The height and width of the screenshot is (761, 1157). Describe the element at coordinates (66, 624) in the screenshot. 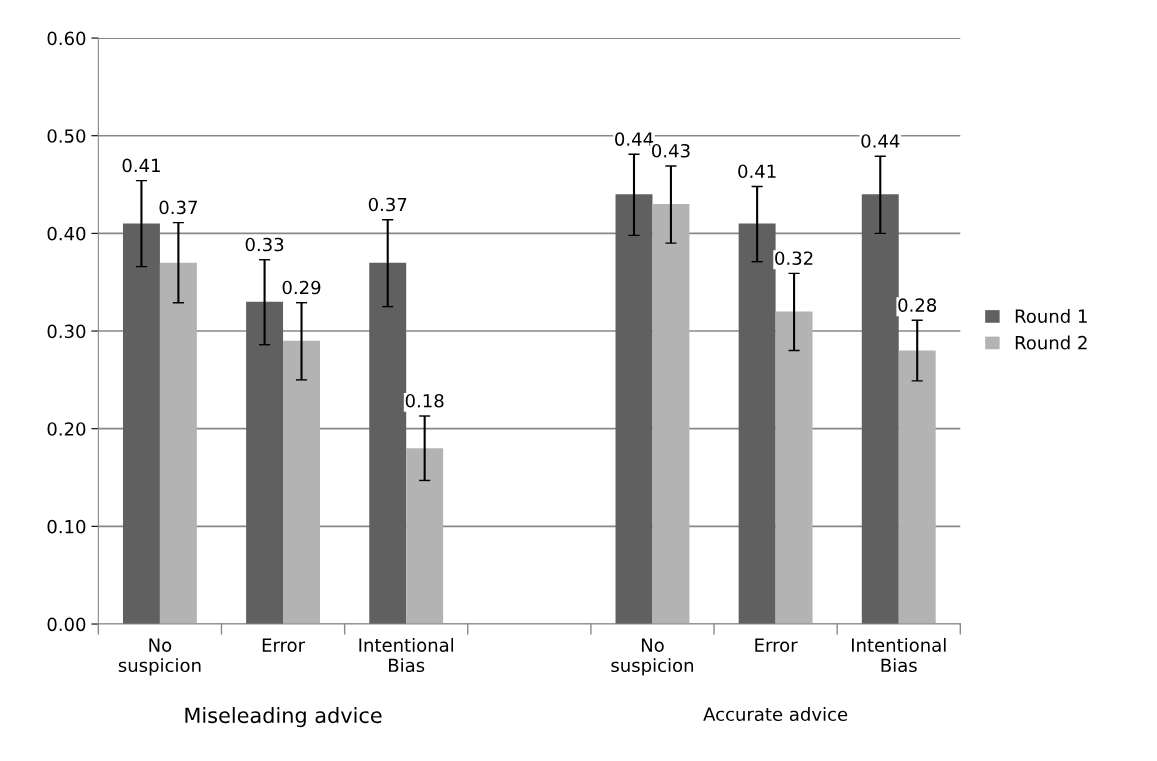

I see `y-tick-label: 0.00` at that location.